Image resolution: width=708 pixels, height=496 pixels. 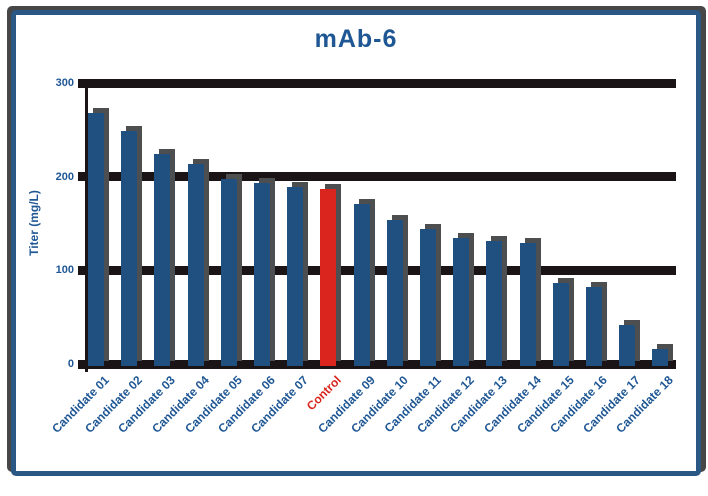 What do you see at coordinates (70, 364) in the screenshot?
I see `y-tick-label-0: 0` at bounding box center [70, 364].